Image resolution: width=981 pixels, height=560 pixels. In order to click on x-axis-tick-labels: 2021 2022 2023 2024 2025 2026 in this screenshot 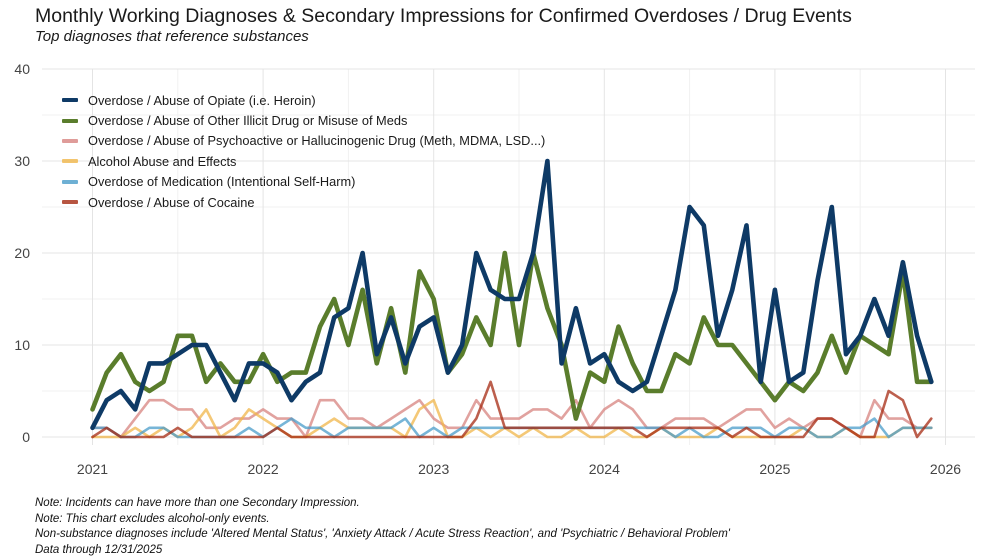, I will do `click(519, 469)`.